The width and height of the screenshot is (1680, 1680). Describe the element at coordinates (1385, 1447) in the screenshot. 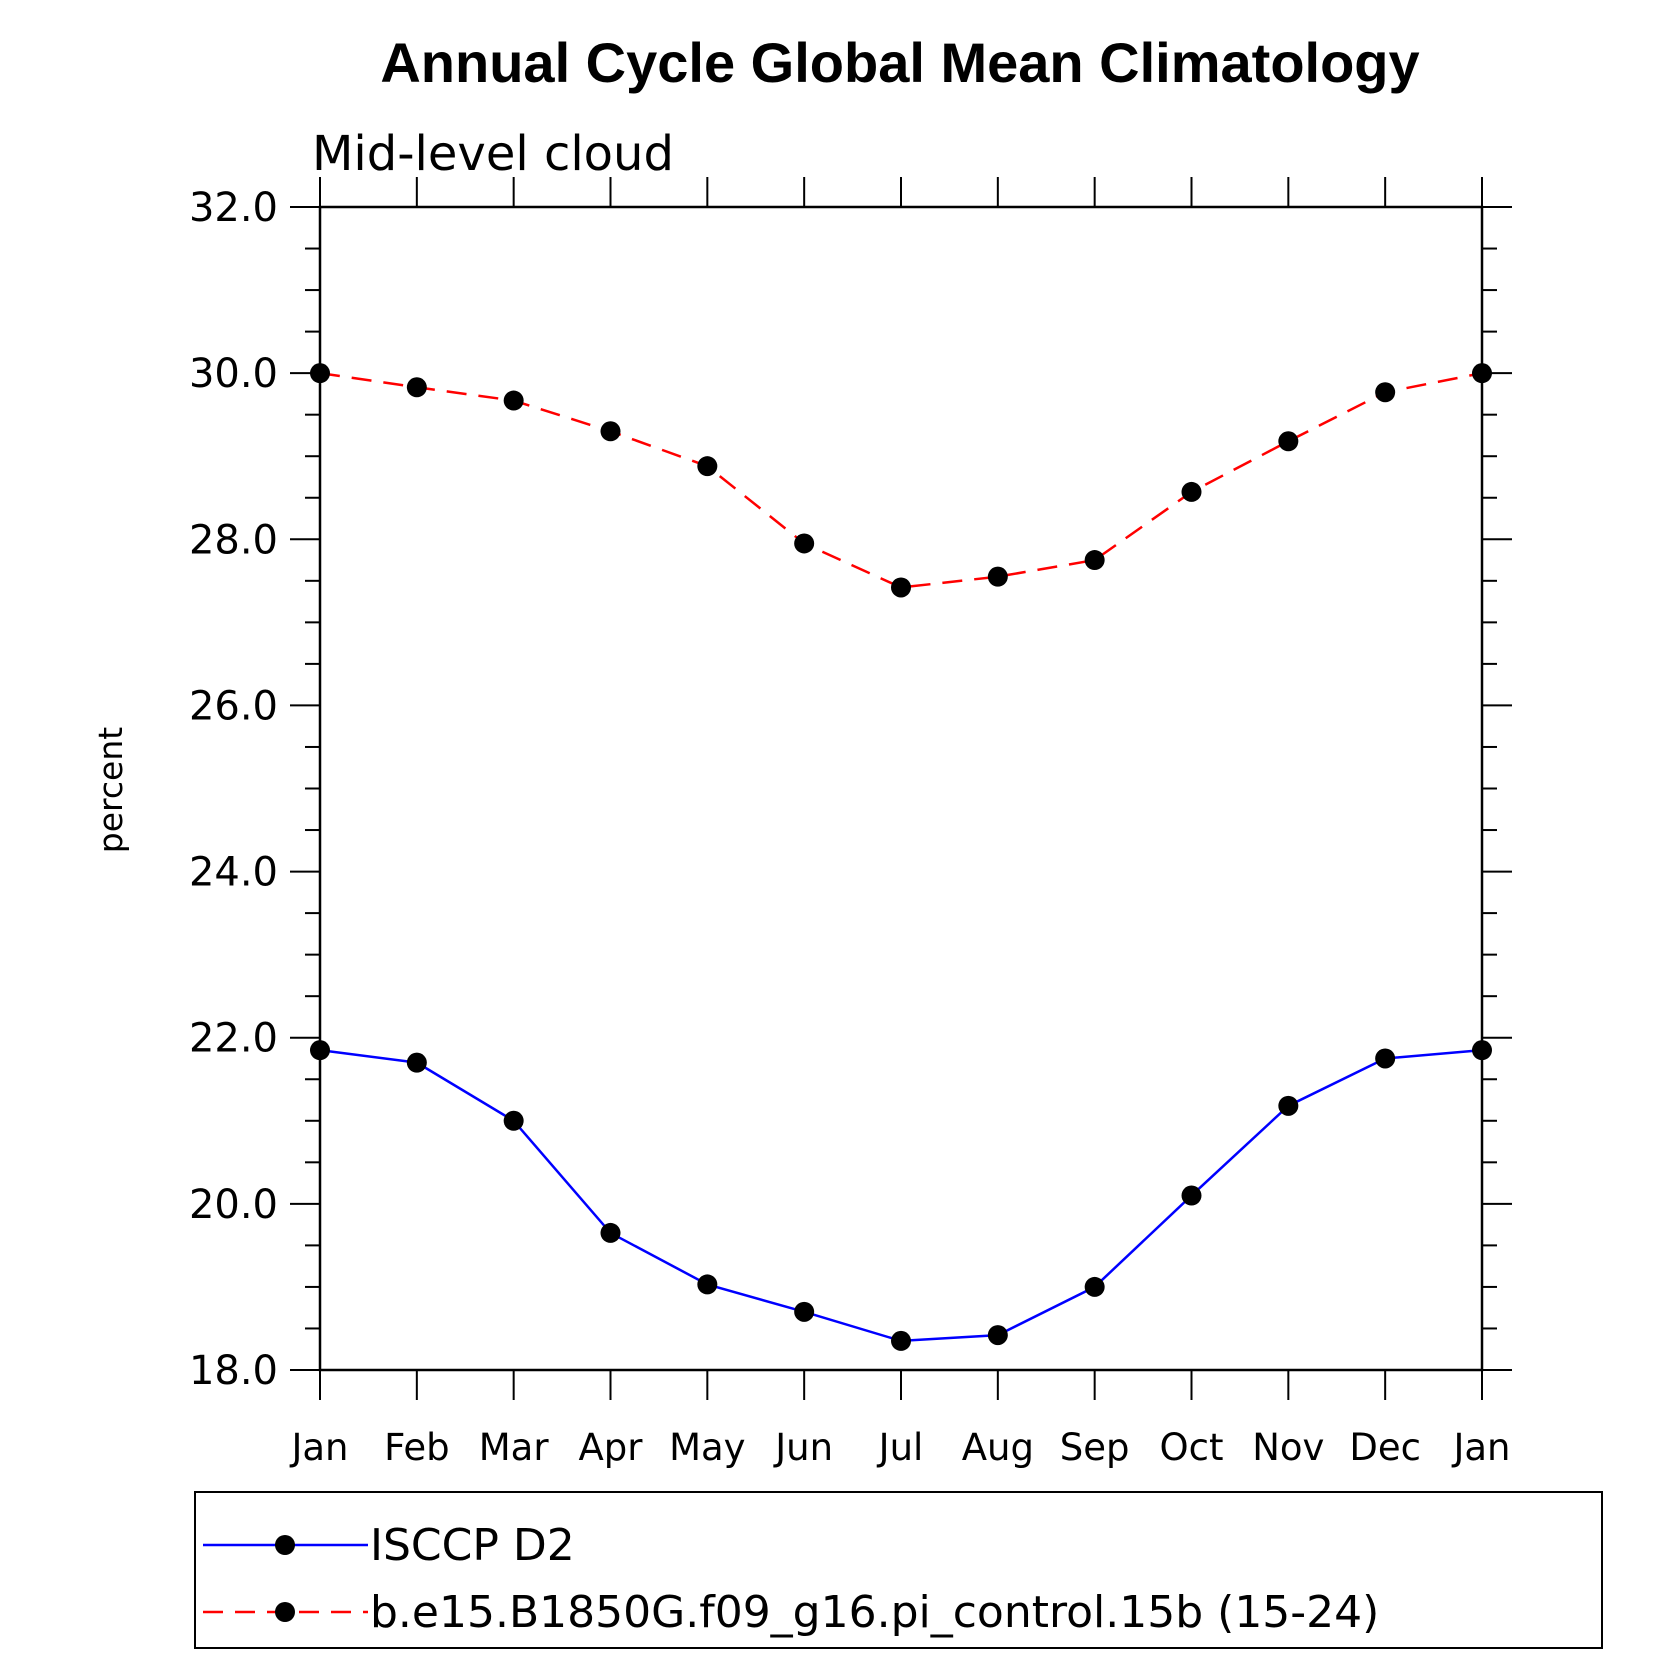

I see `x-tick-label: Dec` at that location.